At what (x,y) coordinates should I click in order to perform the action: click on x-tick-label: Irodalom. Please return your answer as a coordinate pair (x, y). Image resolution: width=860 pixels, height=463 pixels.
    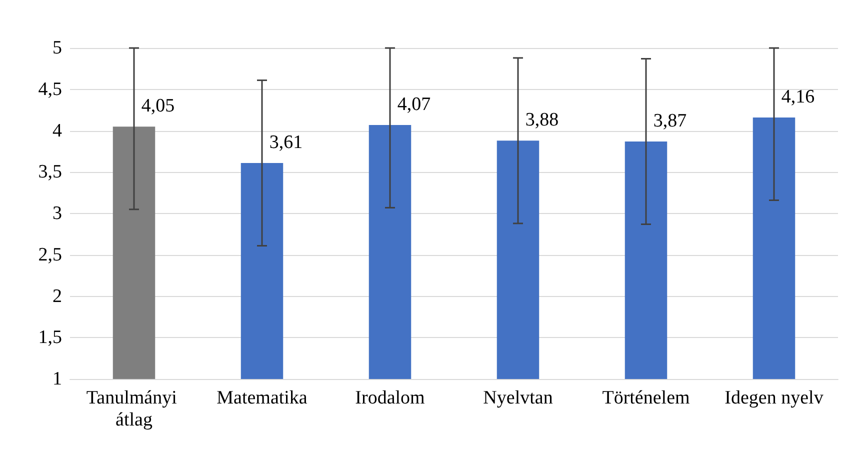
    Looking at the image, I should click on (390, 398).